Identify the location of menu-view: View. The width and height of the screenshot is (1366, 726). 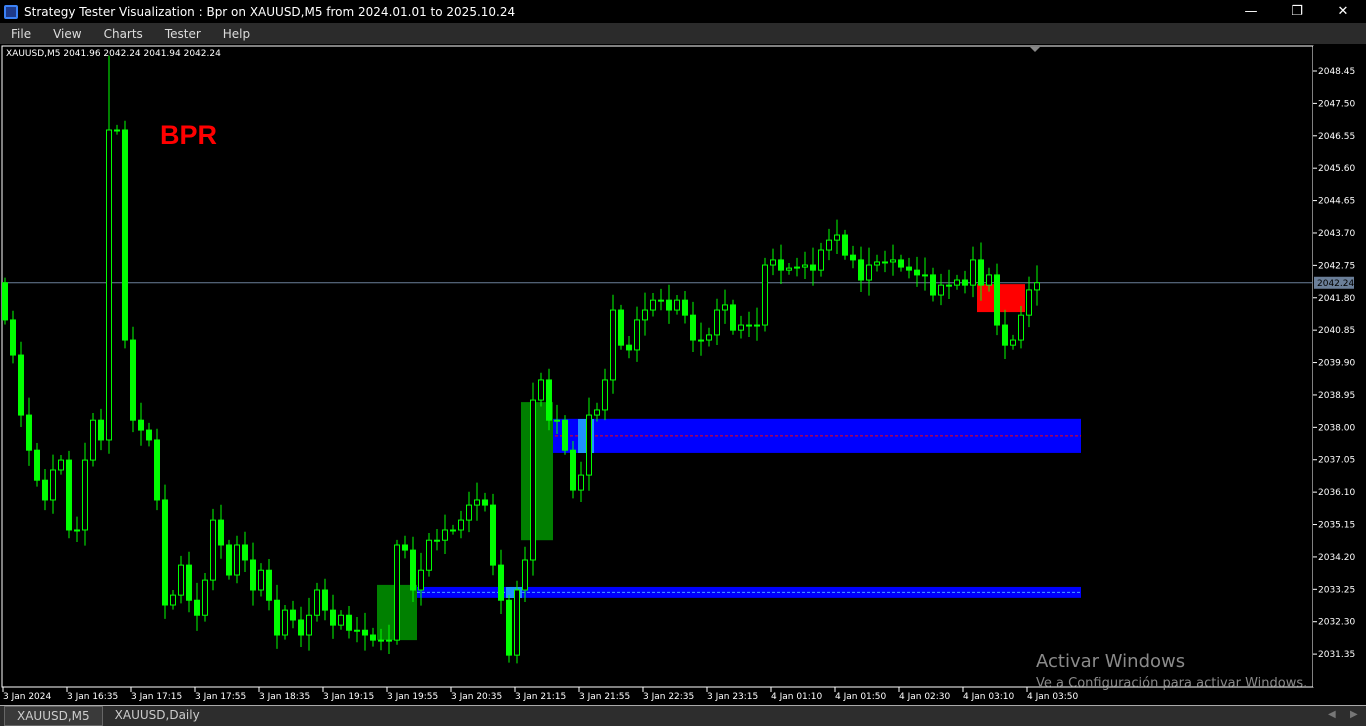
(67, 33).